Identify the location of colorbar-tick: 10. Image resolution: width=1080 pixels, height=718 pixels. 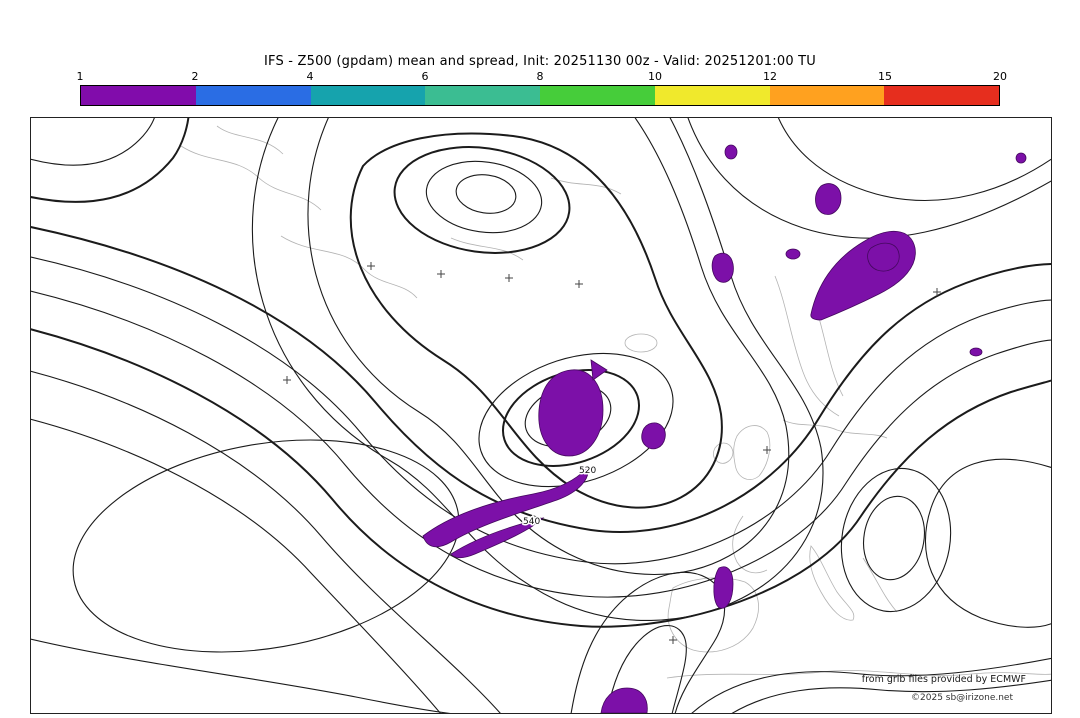
(655, 76).